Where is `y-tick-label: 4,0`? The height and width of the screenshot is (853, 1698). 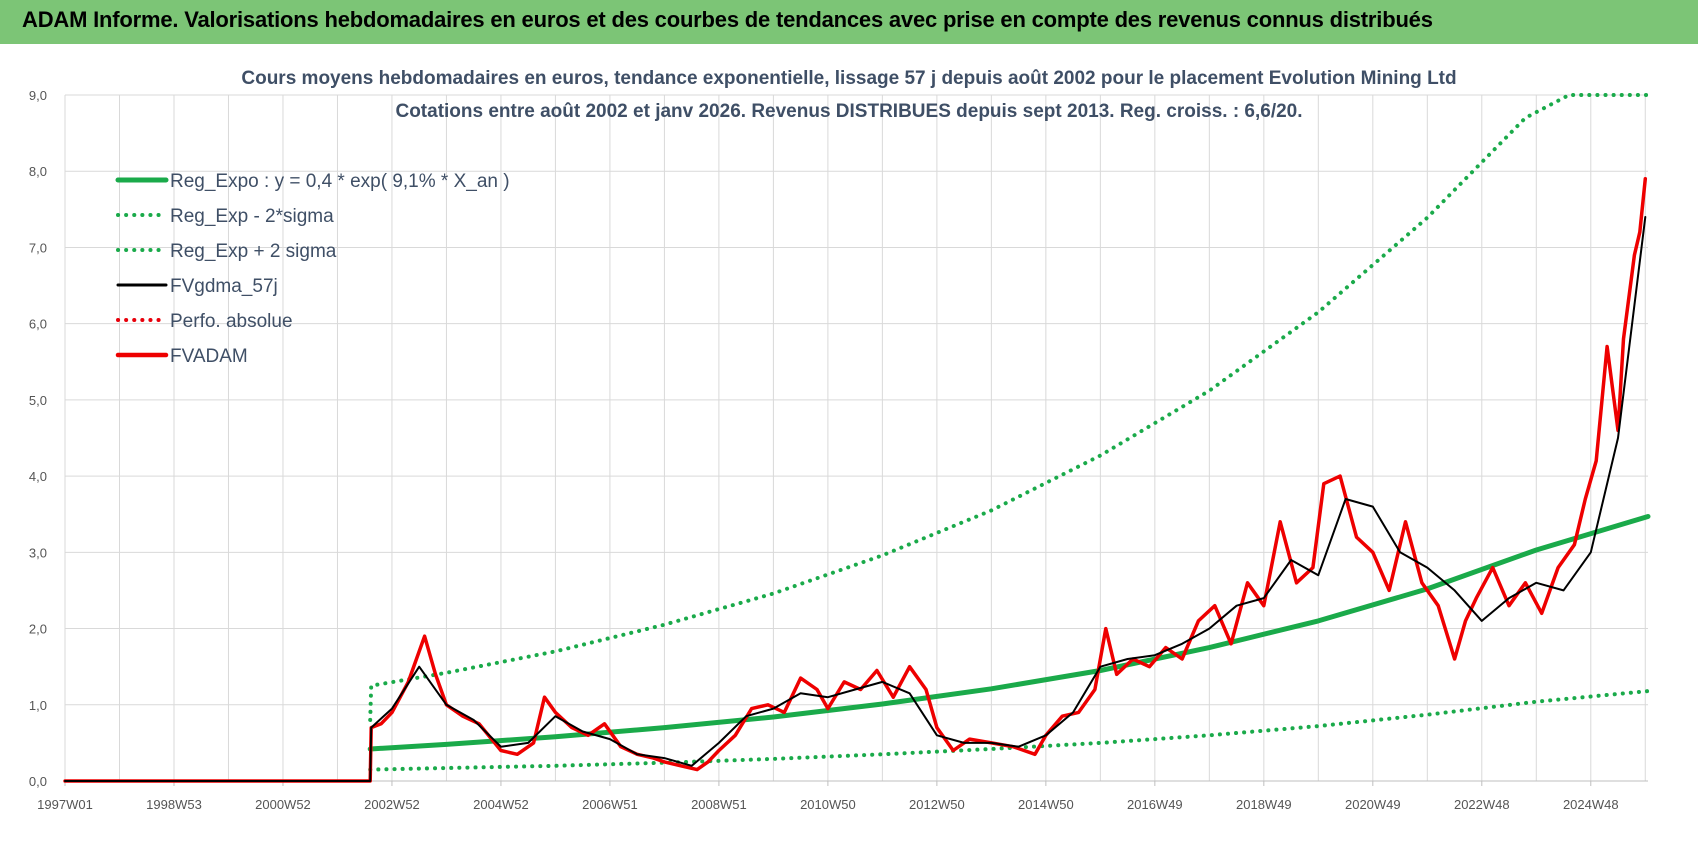
y-tick-label: 4,0 is located at coordinates (38, 476).